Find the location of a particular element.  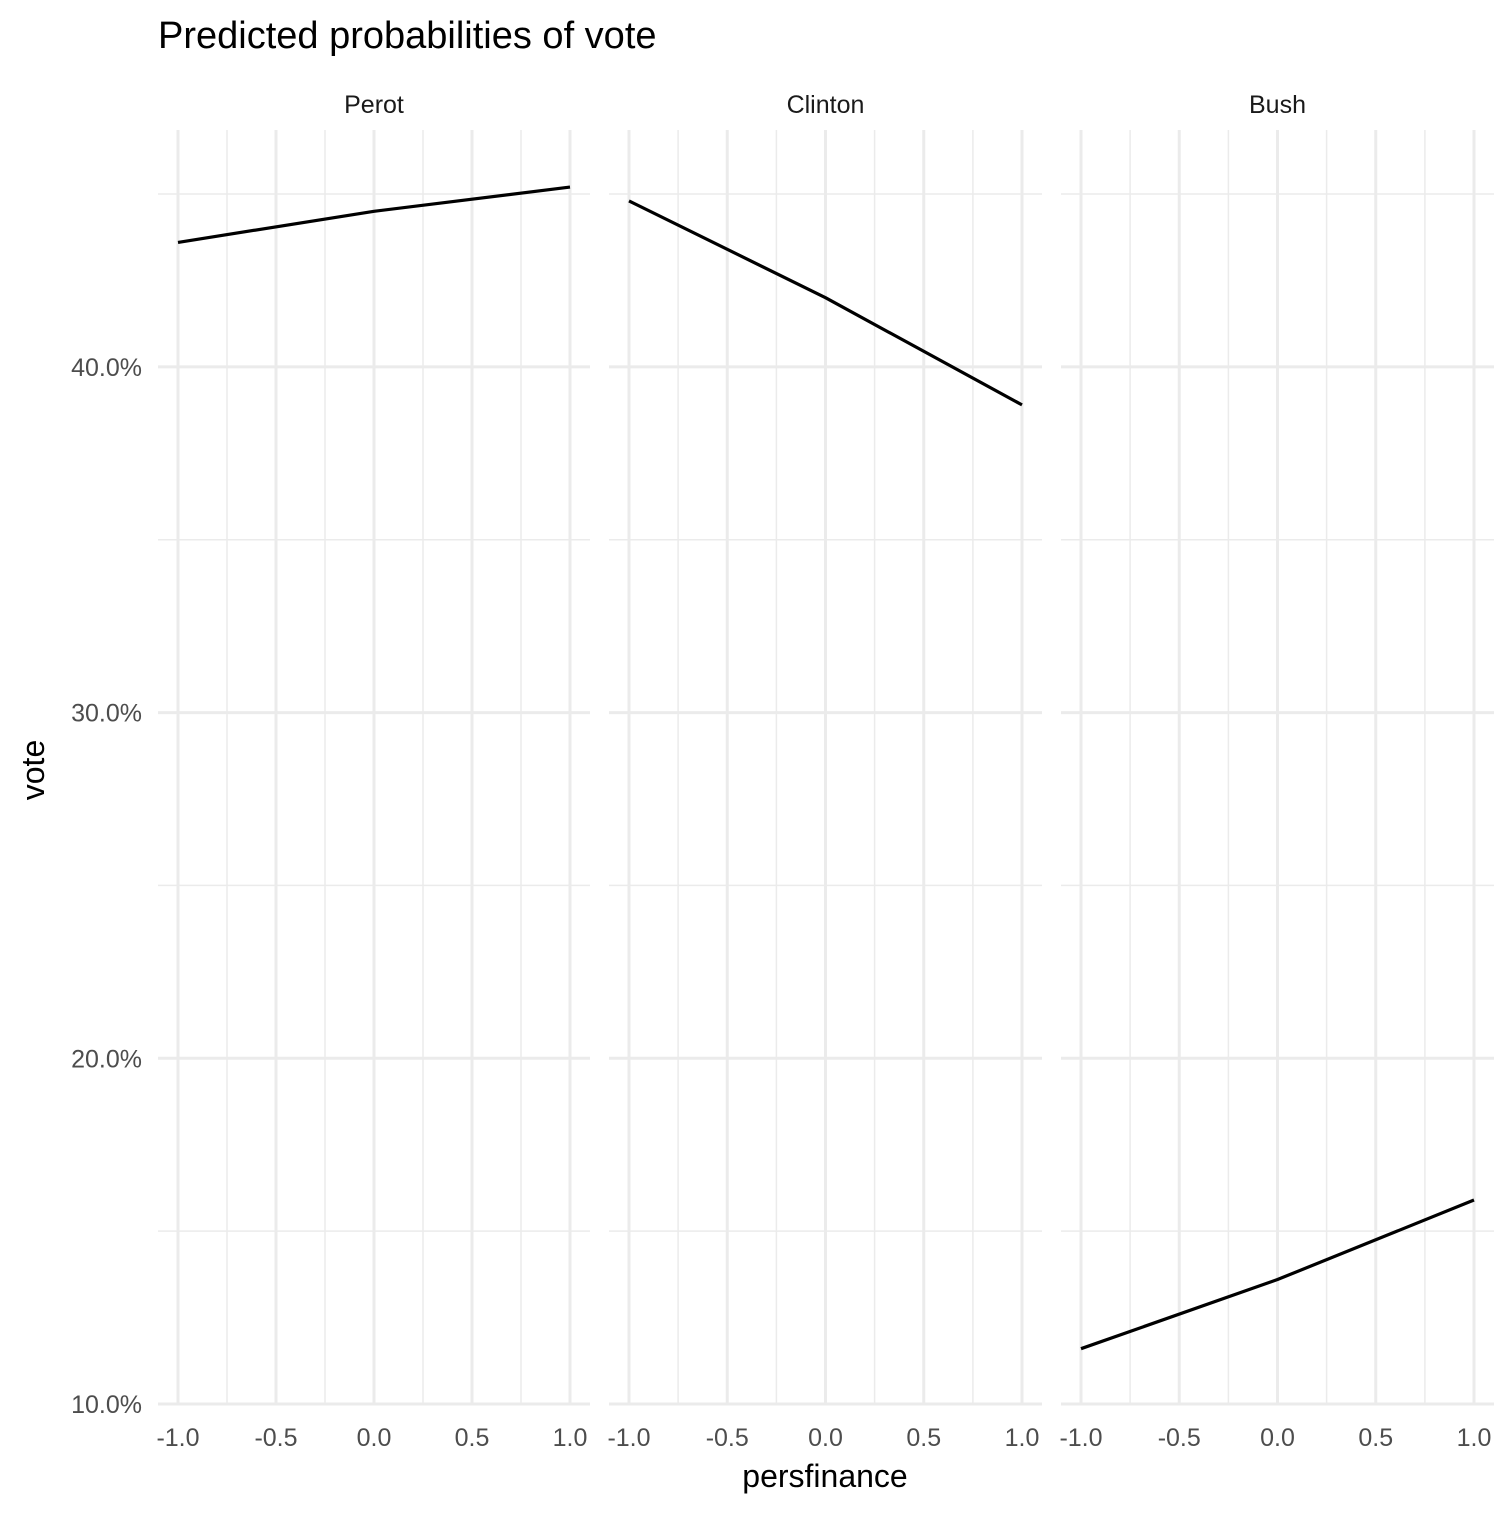

facet-label-clinton: Clinton is located at coordinates (826, 105).